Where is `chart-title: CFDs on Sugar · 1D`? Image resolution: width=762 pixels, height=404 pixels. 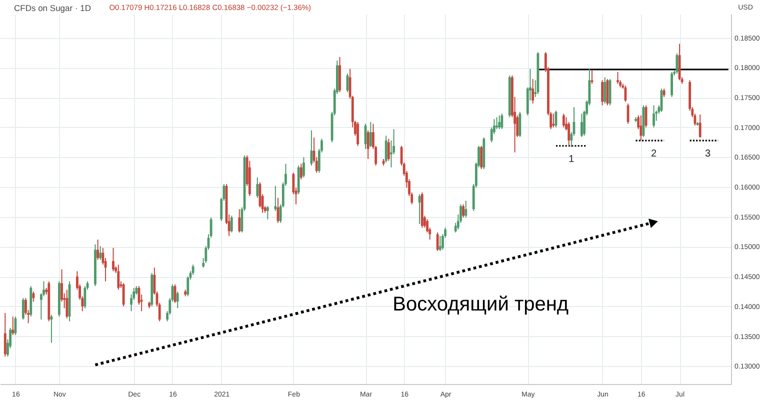 chart-title: CFDs on Sugar · 1D is located at coordinates (52, 8).